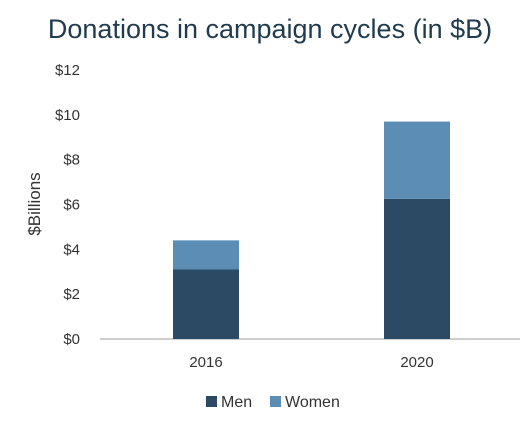 The width and height of the screenshot is (532, 424). What do you see at coordinates (416, 362) in the screenshot?
I see `x-tick-label: 2020` at bounding box center [416, 362].